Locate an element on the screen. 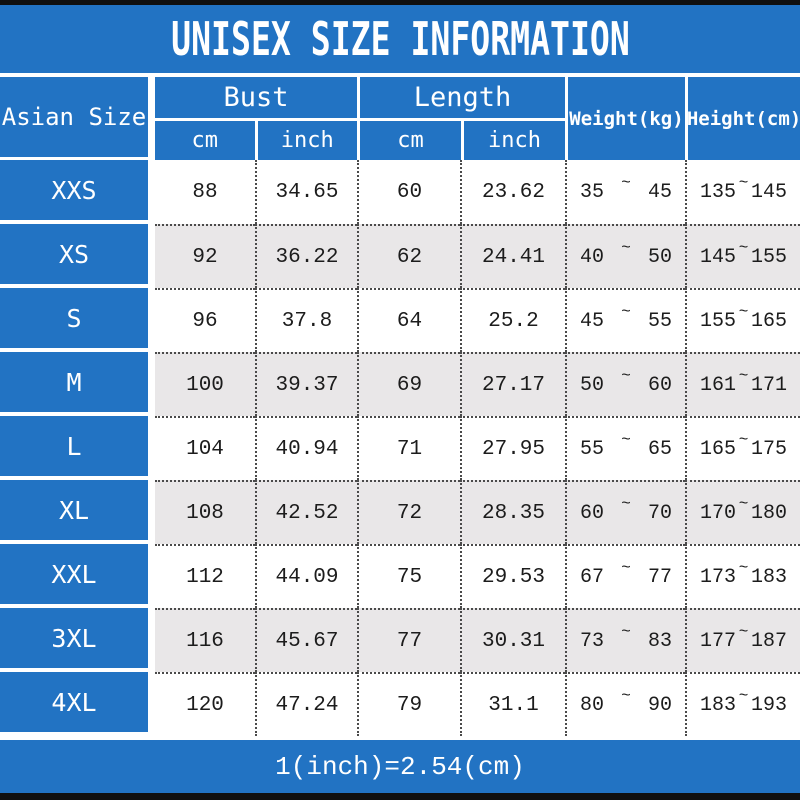 This screenshot has width=800, height=800. size-label-cell: XS is located at coordinates (77, 256).